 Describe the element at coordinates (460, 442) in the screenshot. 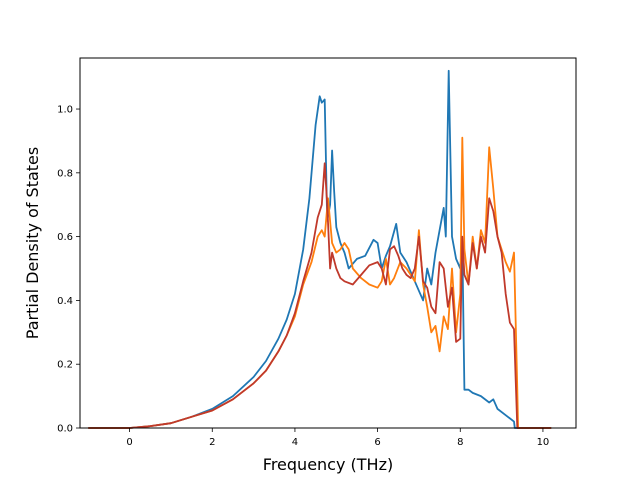

I see `x-tick-label: 8` at that location.